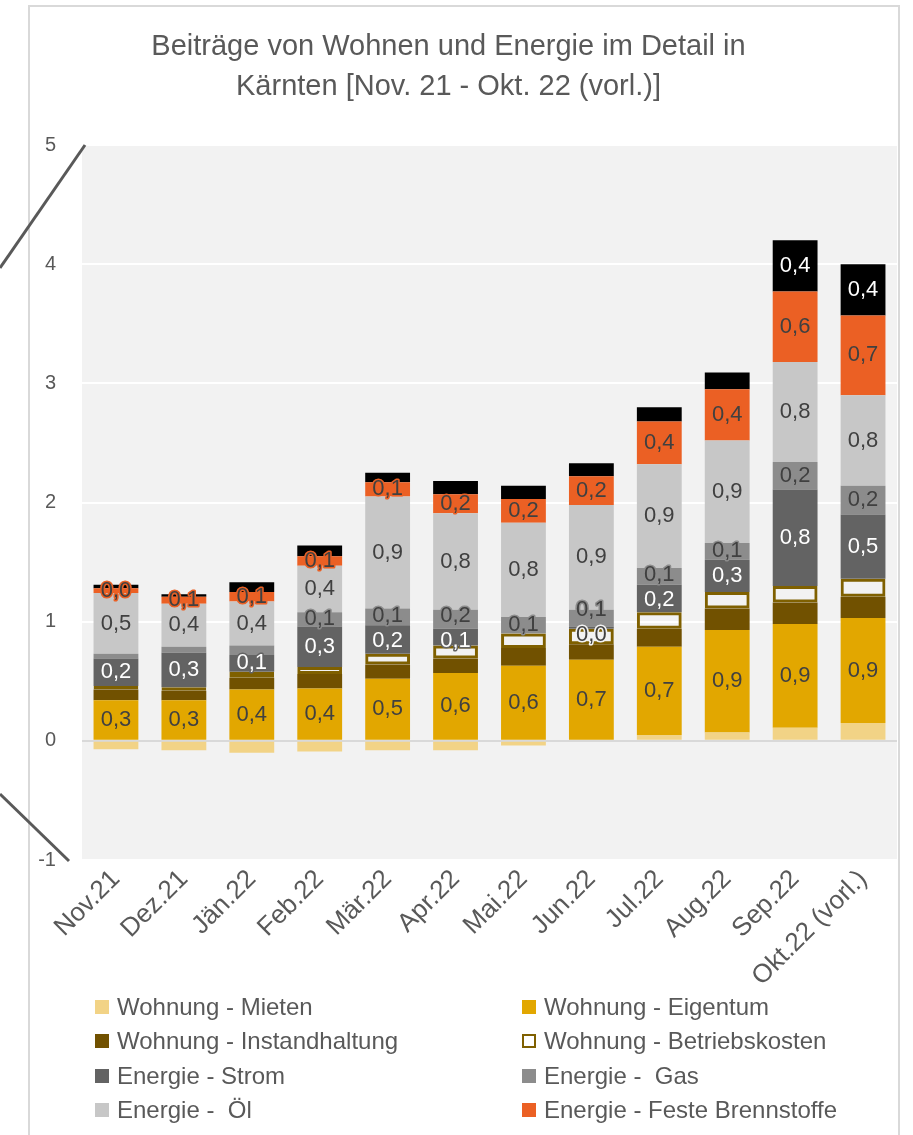 This screenshot has height=1135, width=913. I want to click on y-tick-label: 1, so click(50, 620).